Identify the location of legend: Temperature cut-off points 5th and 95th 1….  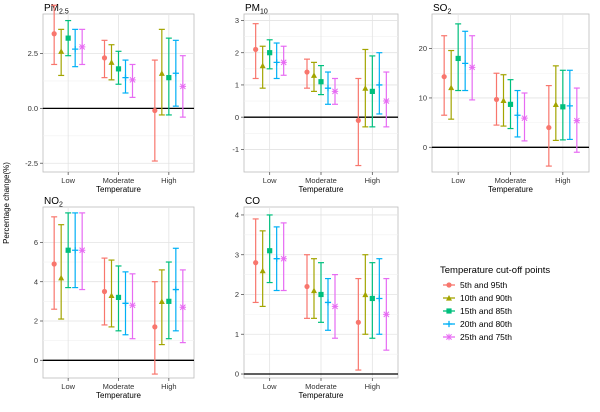
(495, 303).